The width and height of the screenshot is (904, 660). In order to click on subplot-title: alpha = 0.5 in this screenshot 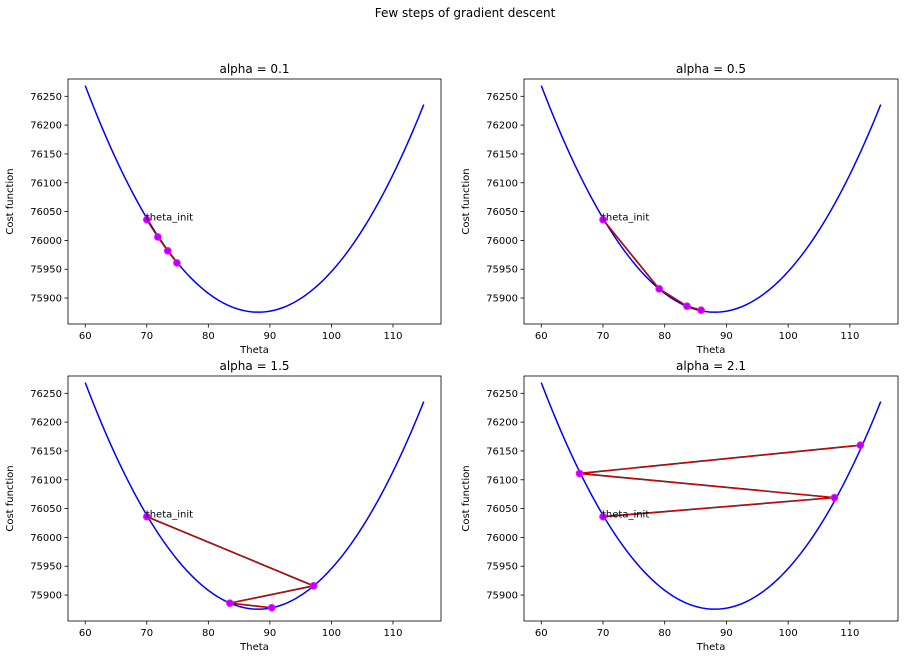, I will do `click(711, 69)`.